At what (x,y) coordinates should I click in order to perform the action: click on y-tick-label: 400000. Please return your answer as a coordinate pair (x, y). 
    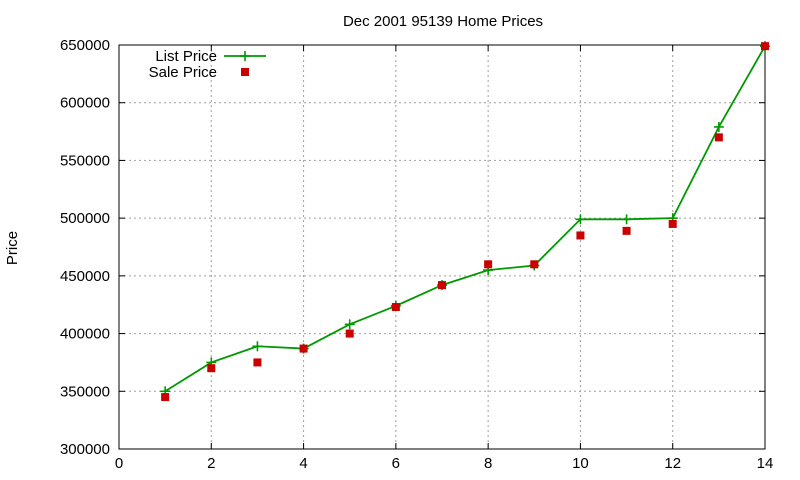
    Looking at the image, I should click on (85, 334).